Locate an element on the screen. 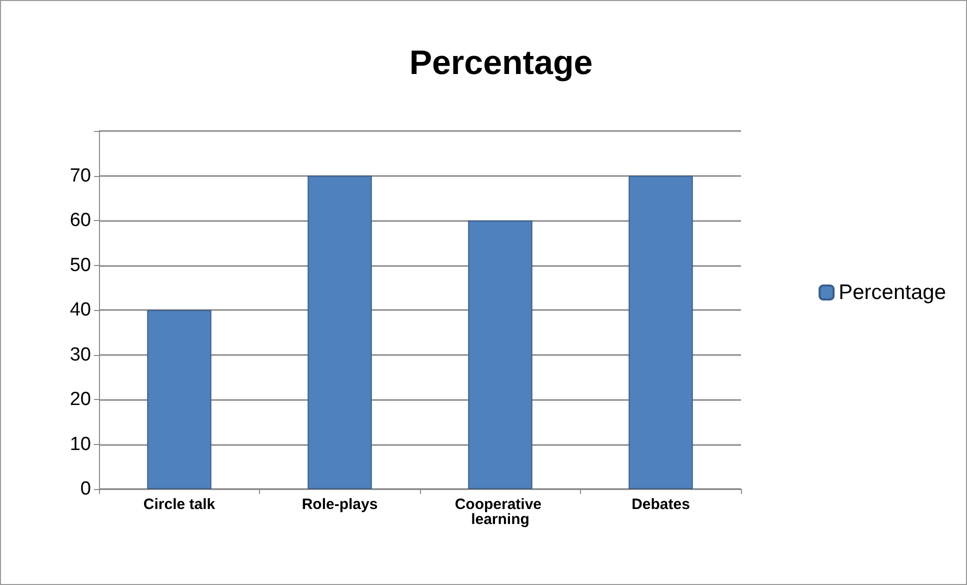 The height and width of the screenshot is (585, 967). y-tick-label: 10 is located at coordinates (80, 444).